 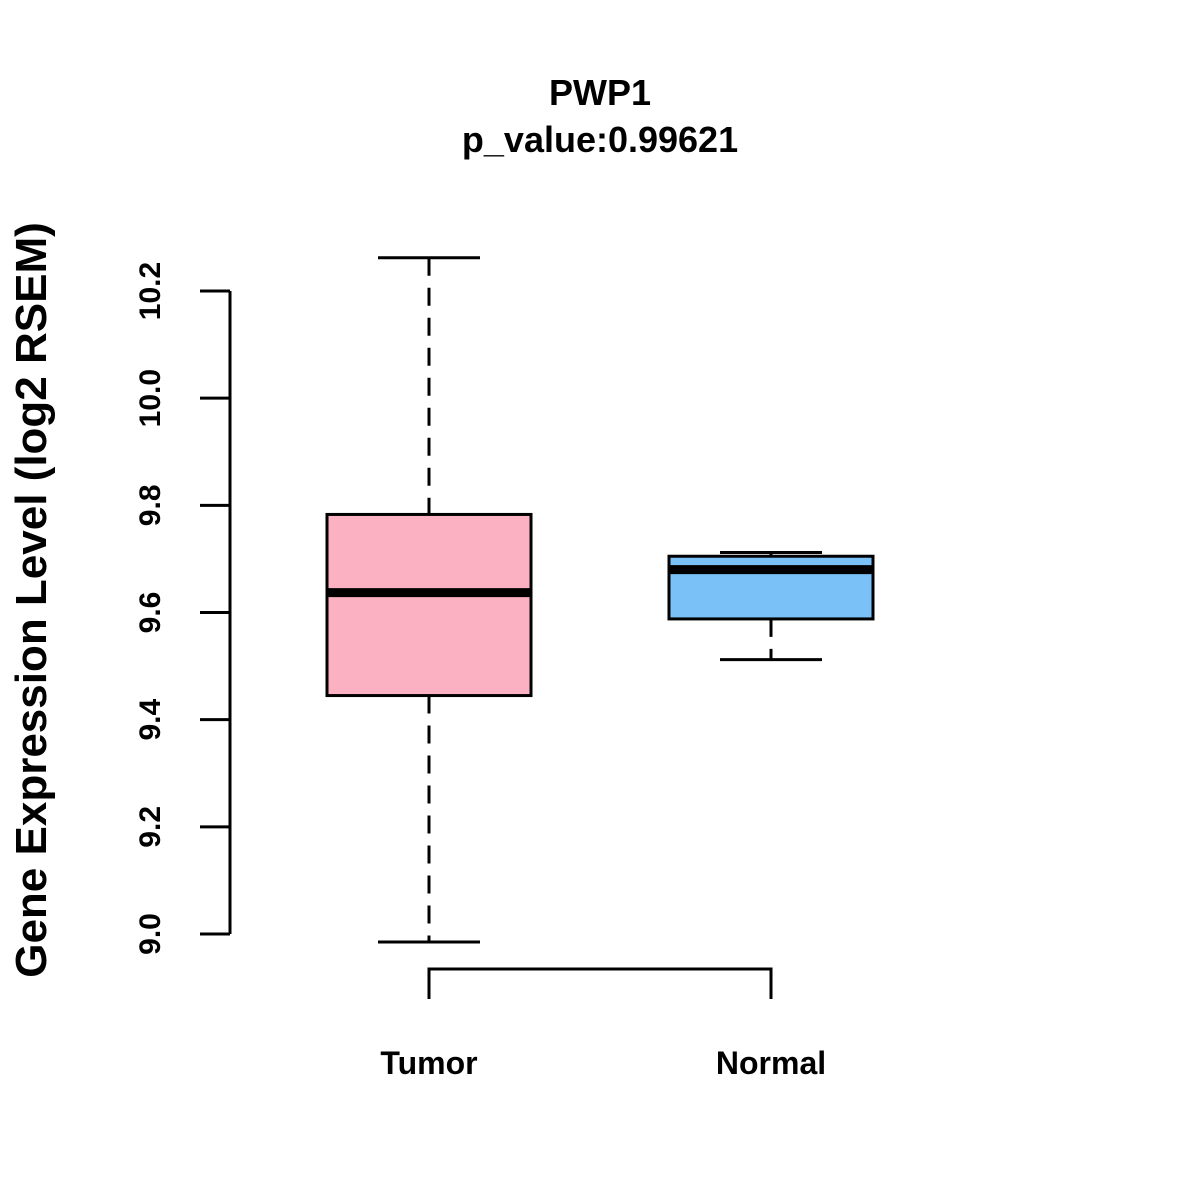 What do you see at coordinates (771, 606) in the screenshot?
I see `box-normal` at bounding box center [771, 606].